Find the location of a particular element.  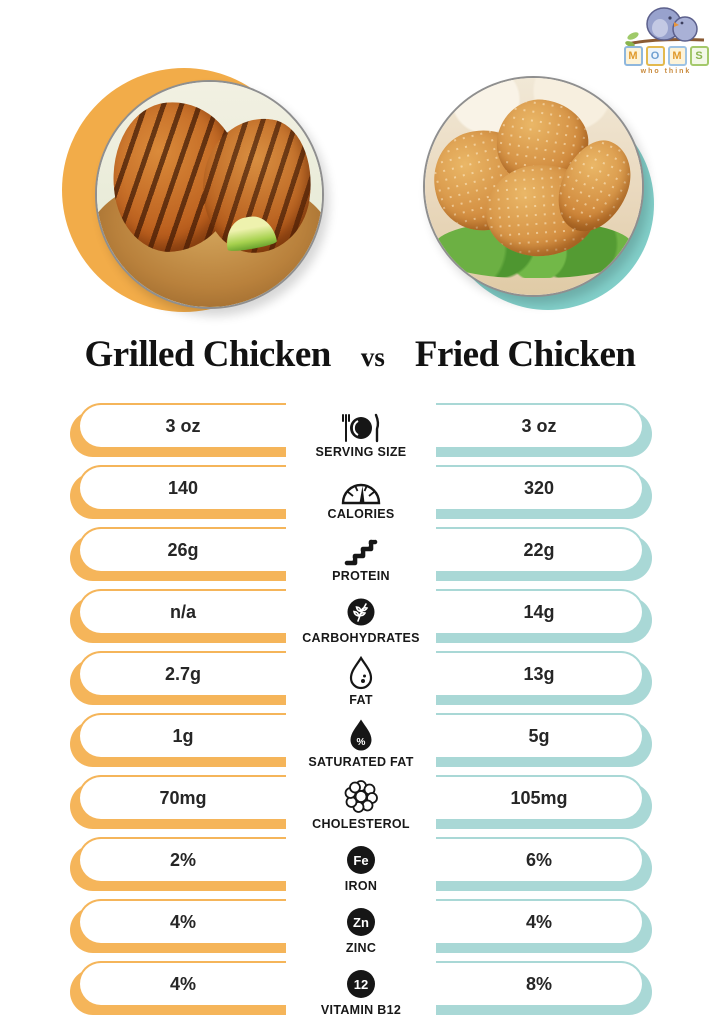

grilled-value-pill: 70mg is located at coordinates (178, 802).